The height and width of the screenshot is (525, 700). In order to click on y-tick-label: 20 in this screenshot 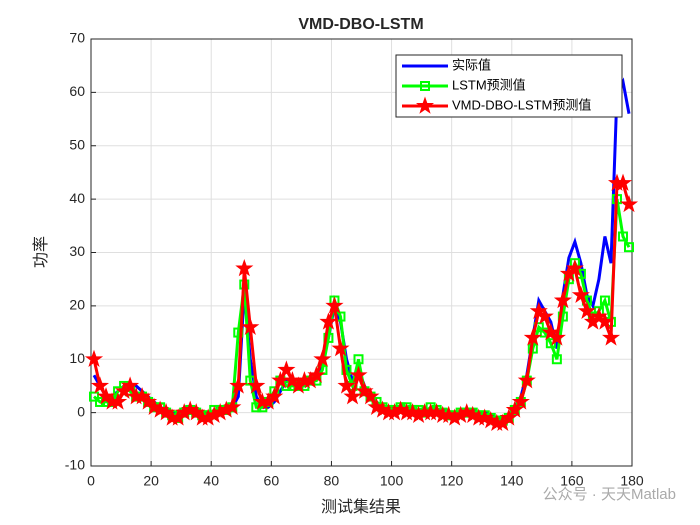, I will do `click(77, 305)`.